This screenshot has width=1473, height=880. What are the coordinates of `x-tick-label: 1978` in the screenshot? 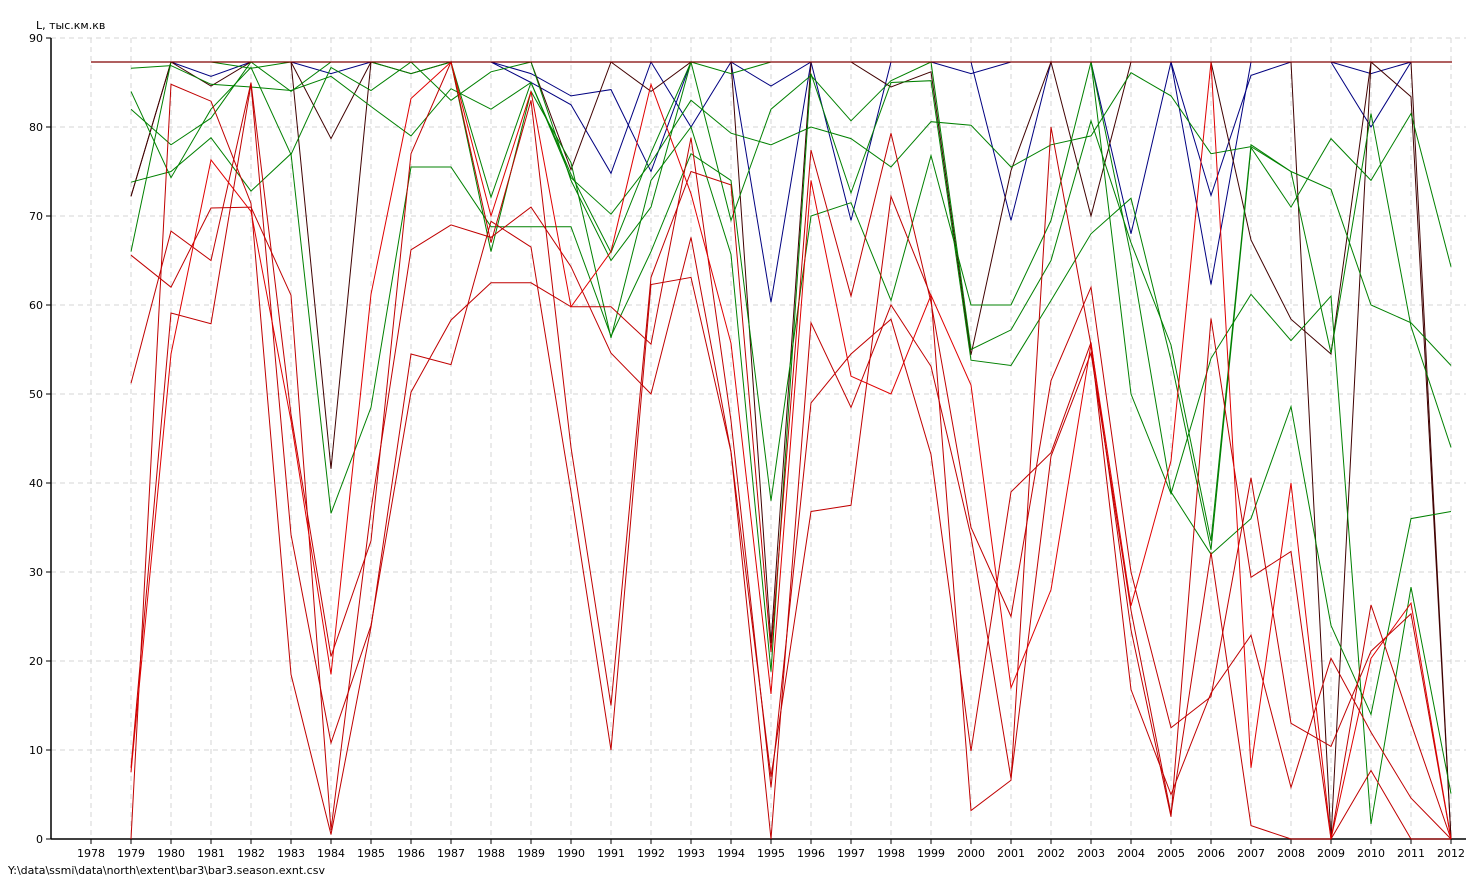 It's located at (91, 853).